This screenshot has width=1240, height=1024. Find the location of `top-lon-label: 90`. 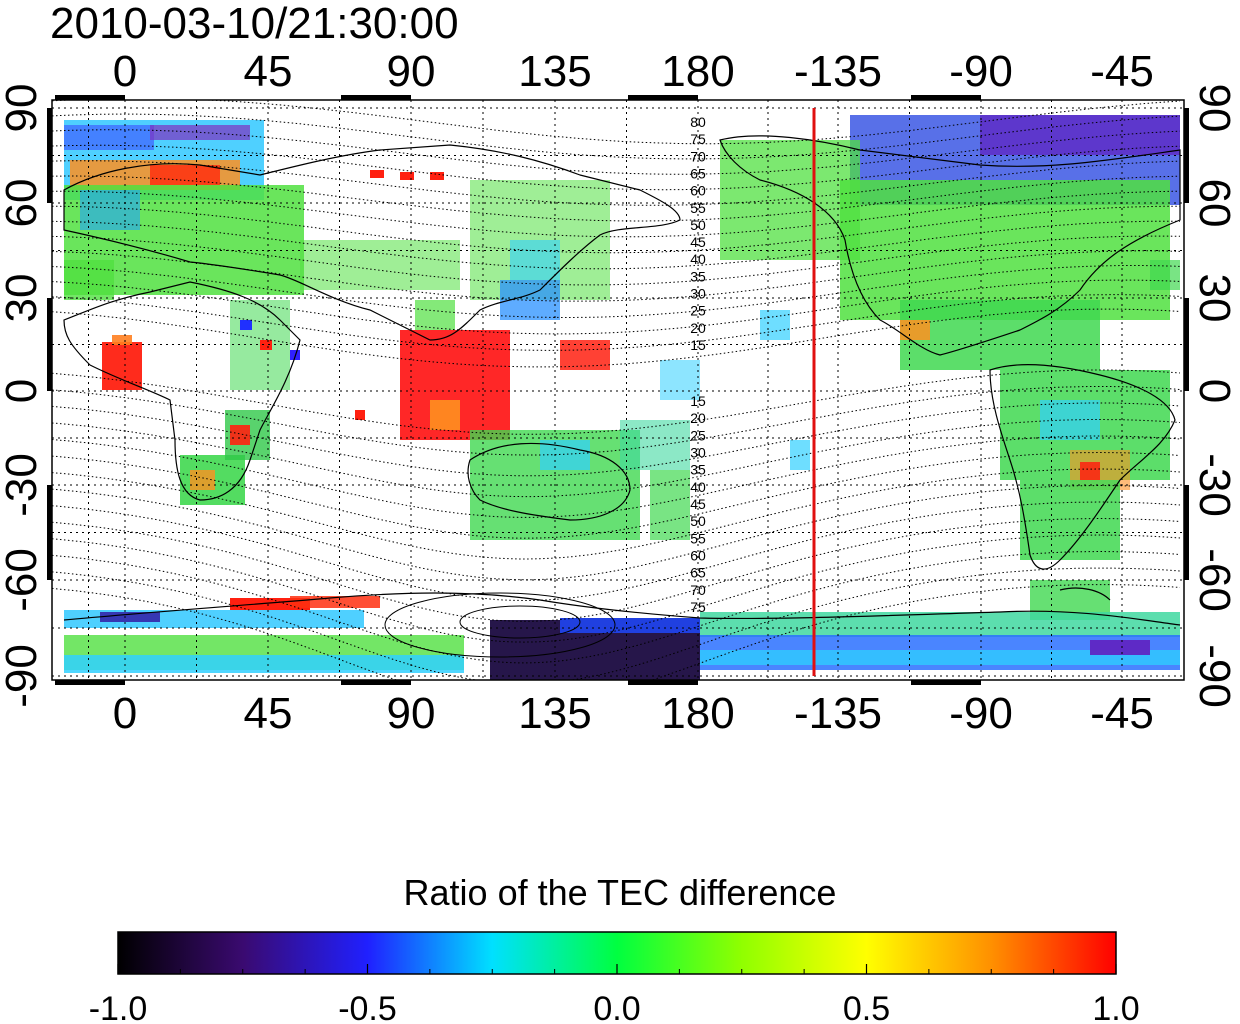

top-lon-label: 90 is located at coordinates (411, 71).